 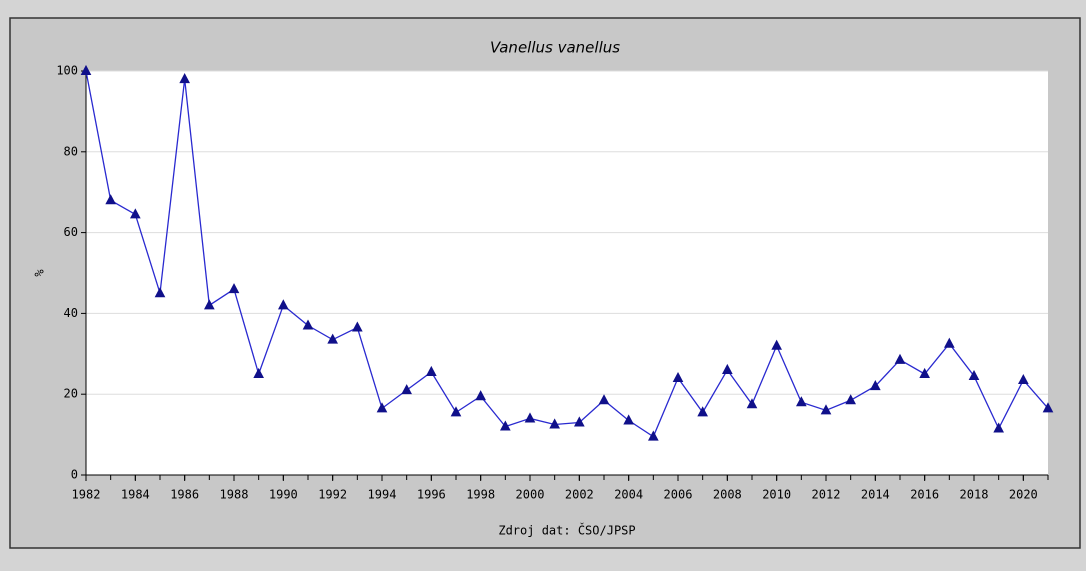 I want to click on x-tick-label: 2000, so click(x=530, y=495).